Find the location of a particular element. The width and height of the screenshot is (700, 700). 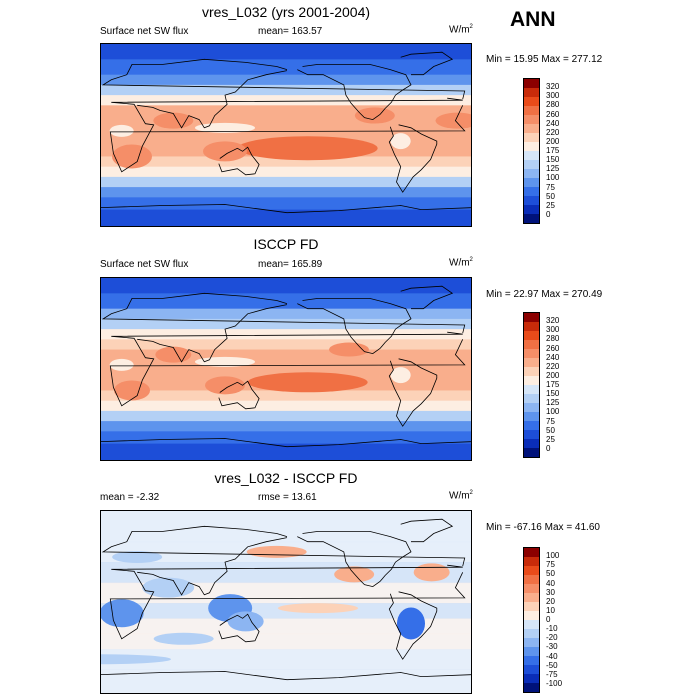

map-panel is located at coordinates (286, 369).